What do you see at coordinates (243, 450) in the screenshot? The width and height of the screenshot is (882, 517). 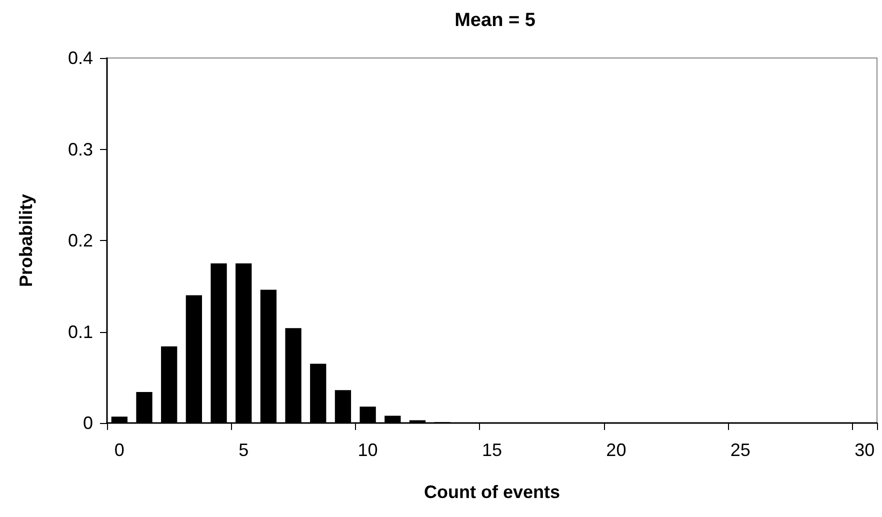 I see `x-tick-label: 5` at bounding box center [243, 450].